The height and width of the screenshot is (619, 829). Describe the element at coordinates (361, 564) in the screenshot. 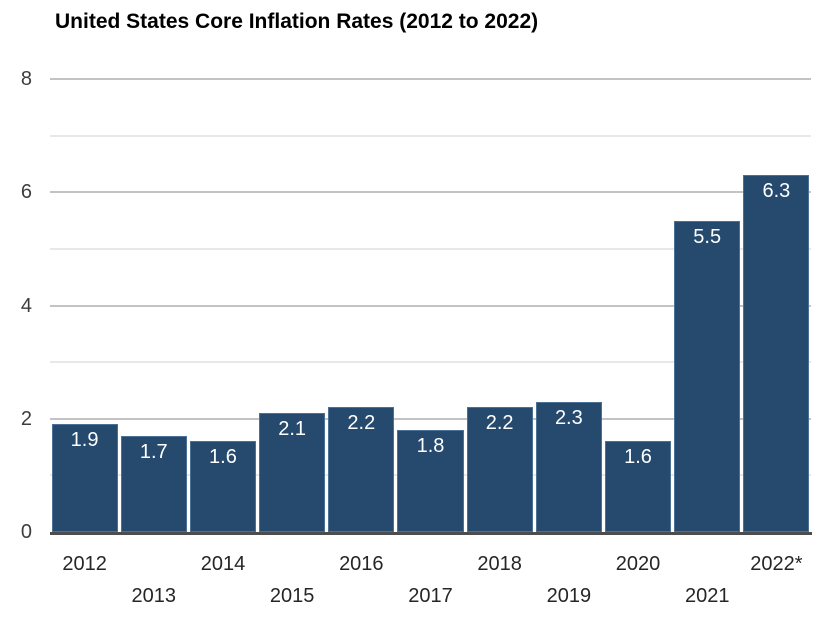

I see `x-tick-label: 2016` at that location.